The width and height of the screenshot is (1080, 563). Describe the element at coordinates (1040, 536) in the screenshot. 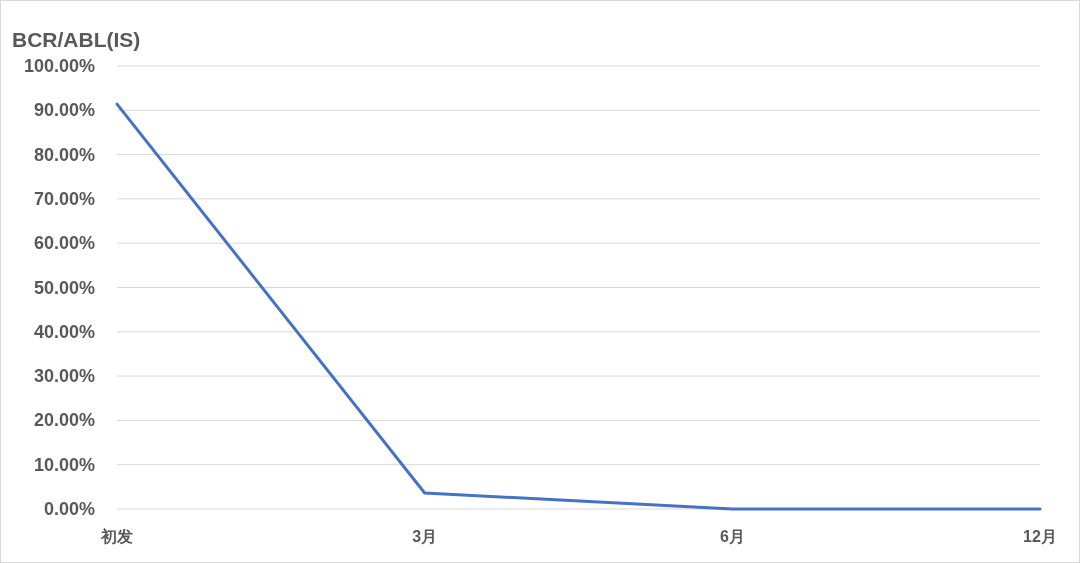

I see `x-tick-label: 12月` at that location.